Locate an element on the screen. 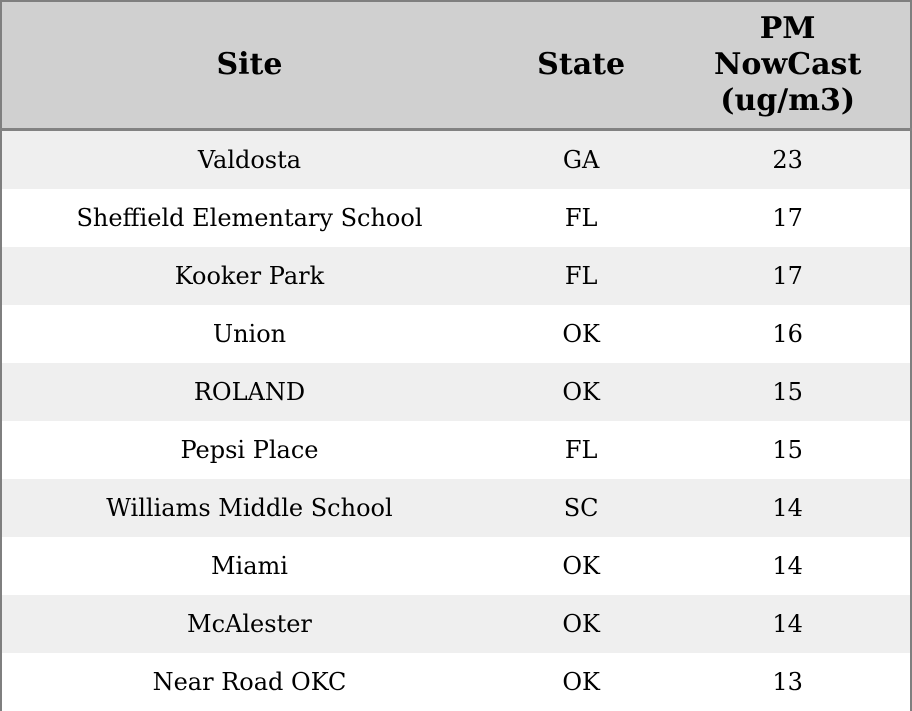 This screenshot has width=912, height=711. column-header-state: State is located at coordinates (581, 66).